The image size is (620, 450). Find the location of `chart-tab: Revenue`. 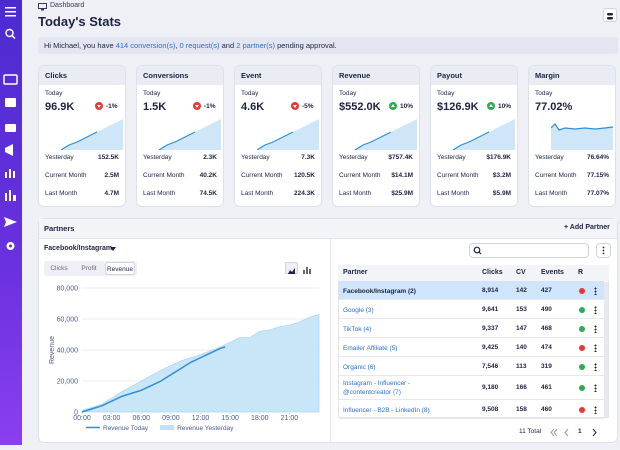

chart-tab: Revenue is located at coordinates (120, 268).